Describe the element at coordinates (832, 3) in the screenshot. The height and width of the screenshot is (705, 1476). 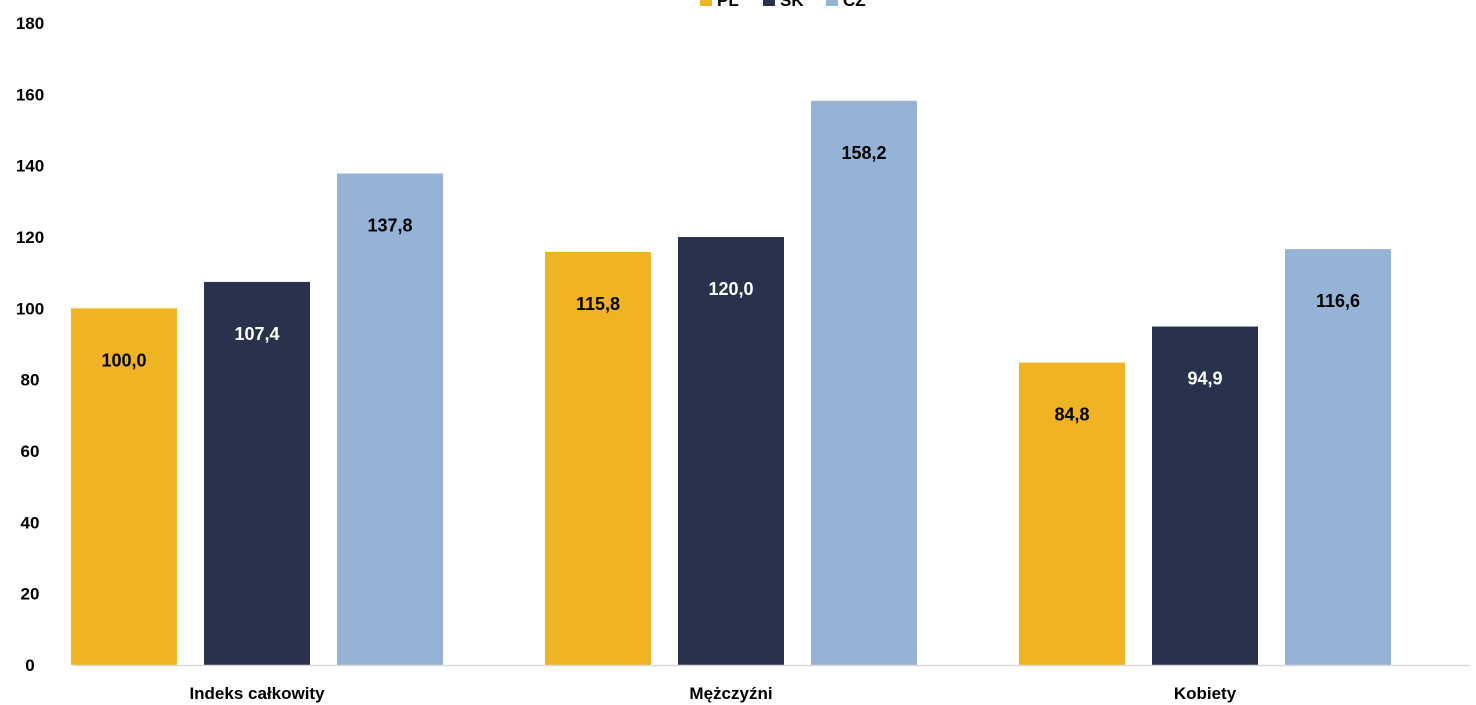
I see `legend-swatch-cz` at that location.